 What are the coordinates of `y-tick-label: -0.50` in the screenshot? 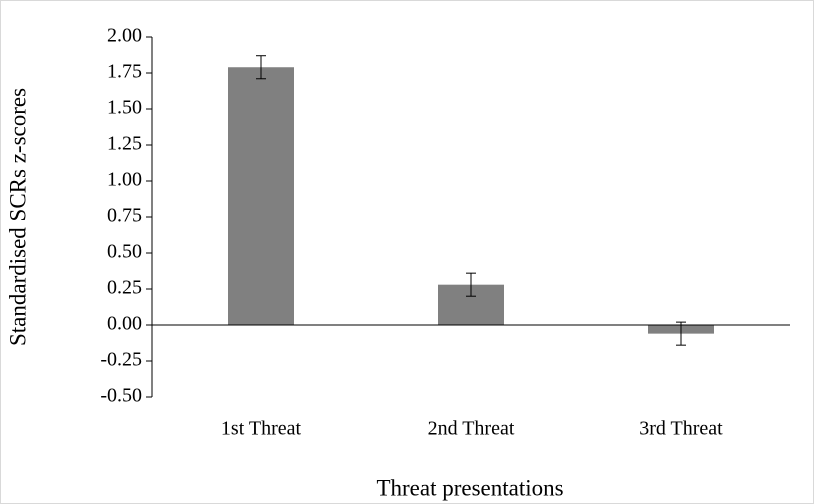 It's located at (121, 396).